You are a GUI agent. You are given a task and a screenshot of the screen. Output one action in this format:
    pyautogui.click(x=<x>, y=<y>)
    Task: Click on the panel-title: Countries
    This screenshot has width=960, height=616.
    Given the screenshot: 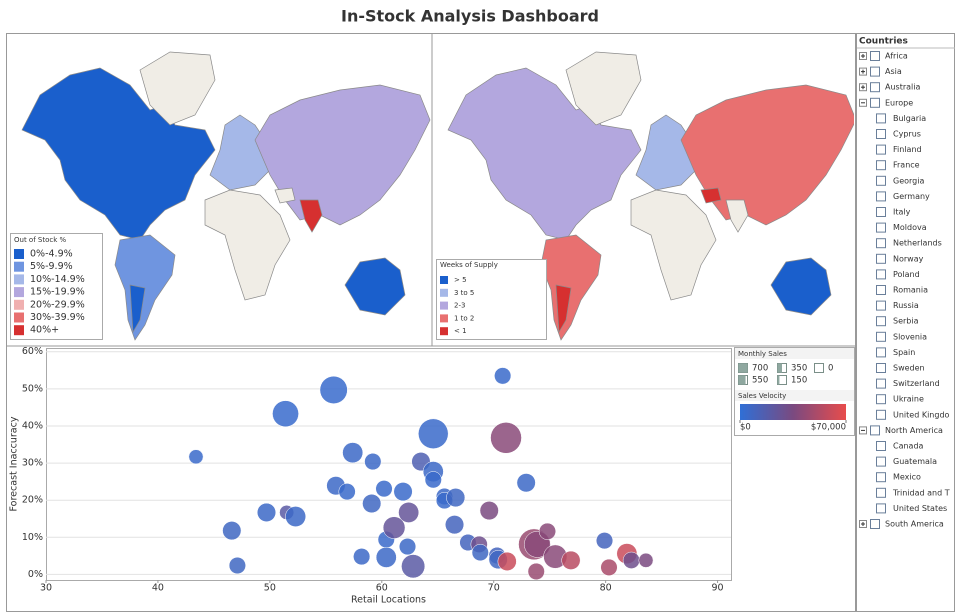 What is the action you would take?
    pyautogui.click(x=883, y=42)
    